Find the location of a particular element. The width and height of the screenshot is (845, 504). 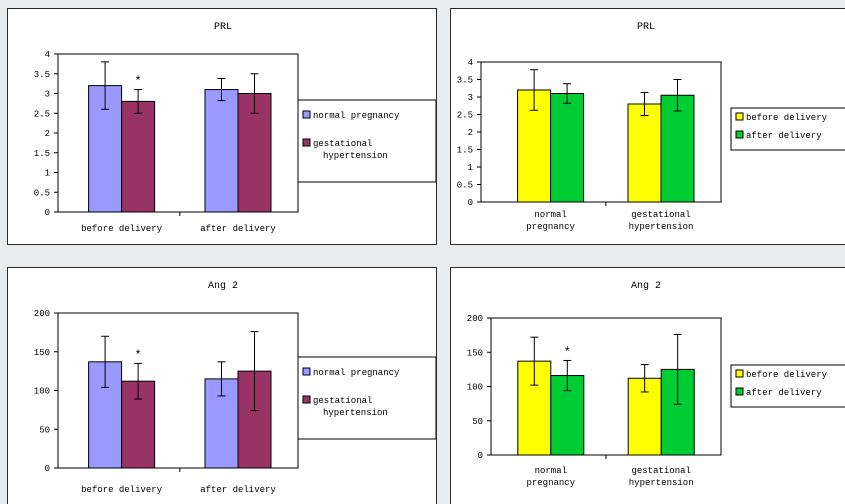

bar-after-delivery-normal-pregnancy is located at coordinates (567, 148).